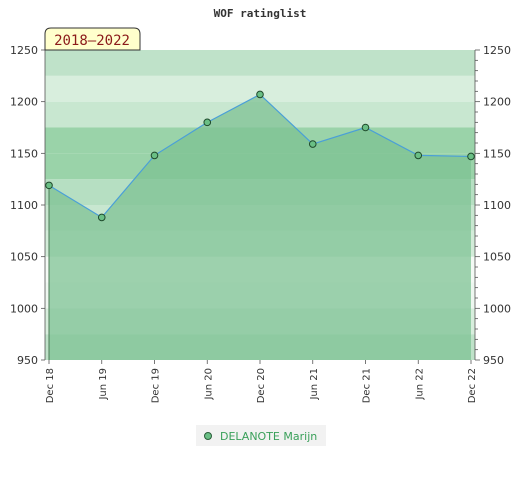 The image size is (520, 480). Describe the element at coordinates (208, 436) in the screenshot. I see `legend-marker` at that location.